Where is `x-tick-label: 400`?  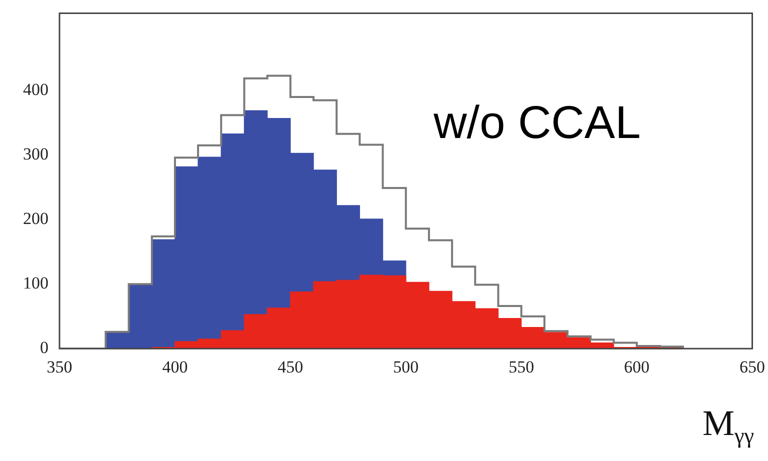 x-tick-label: 400 is located at coordinates (175, 366).